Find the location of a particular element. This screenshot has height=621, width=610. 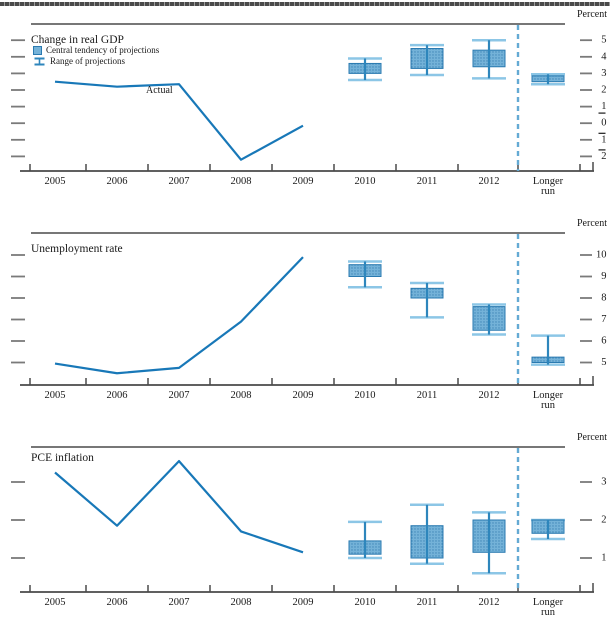

top-rule is located at coordinates (305, 4).